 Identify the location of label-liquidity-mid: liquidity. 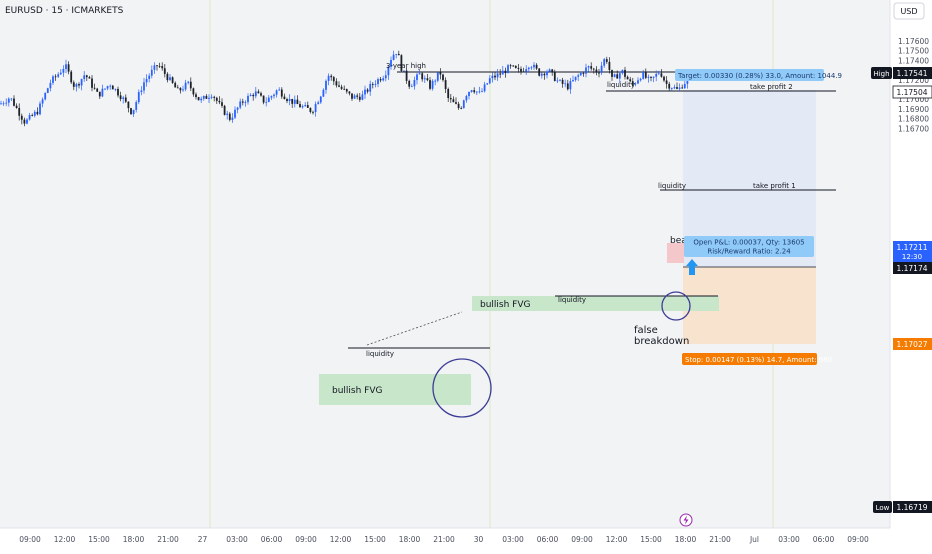
(672, 186).